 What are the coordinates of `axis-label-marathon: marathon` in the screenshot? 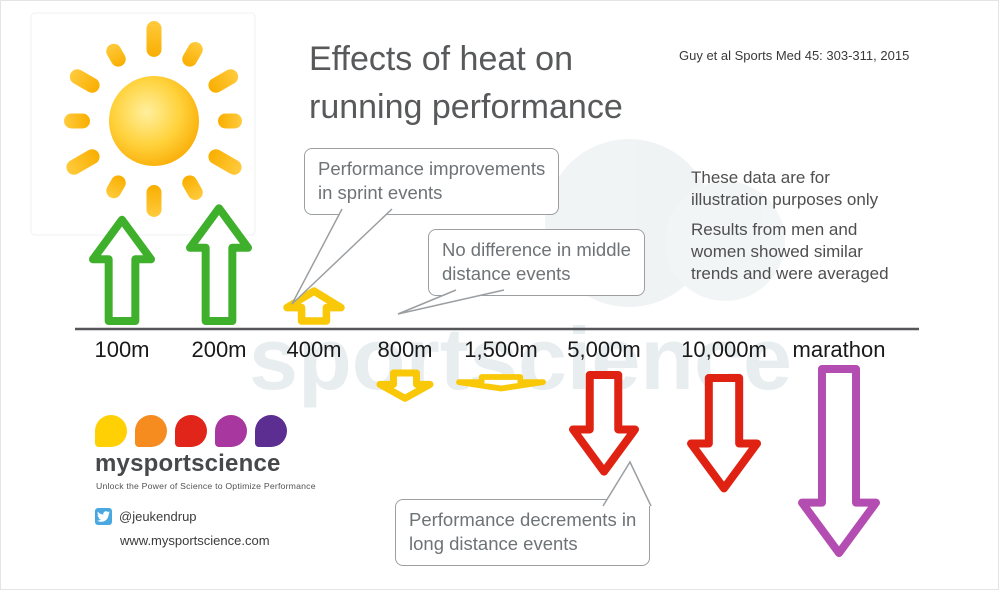 It's located at (839, 349).